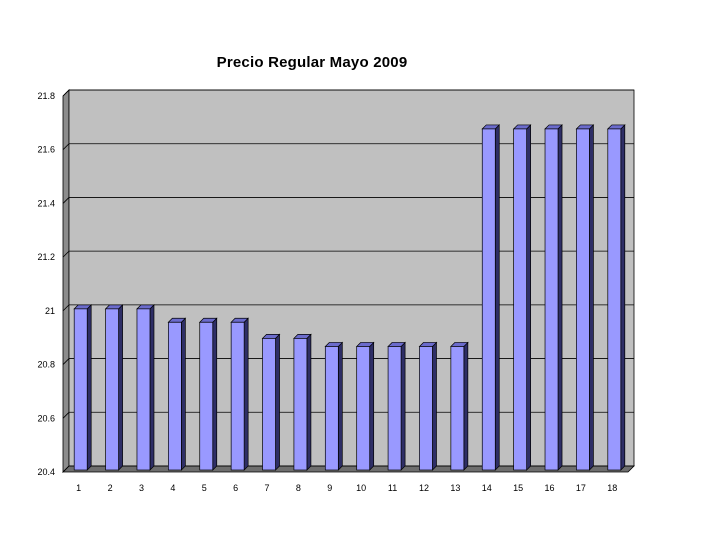  I want to click on y-tick-label: 21.6, so click(46, 150).